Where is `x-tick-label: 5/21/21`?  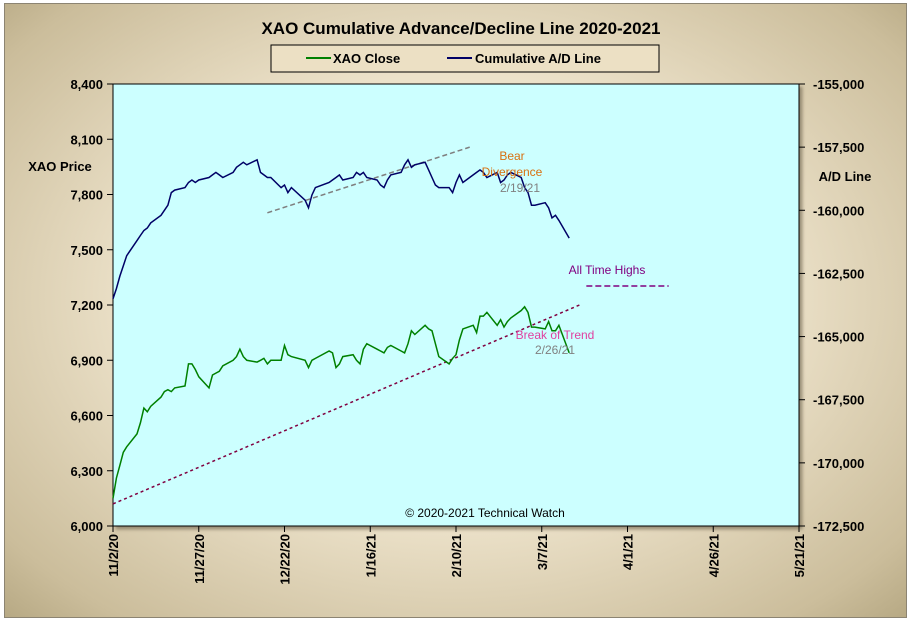 x-tick-label: 5/21/21 is located at coordinates (799, 555).